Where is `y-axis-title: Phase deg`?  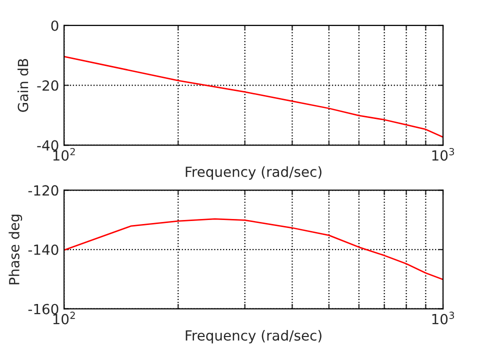
y-axis-title: Phase deg is located at coordinates (15, 249).